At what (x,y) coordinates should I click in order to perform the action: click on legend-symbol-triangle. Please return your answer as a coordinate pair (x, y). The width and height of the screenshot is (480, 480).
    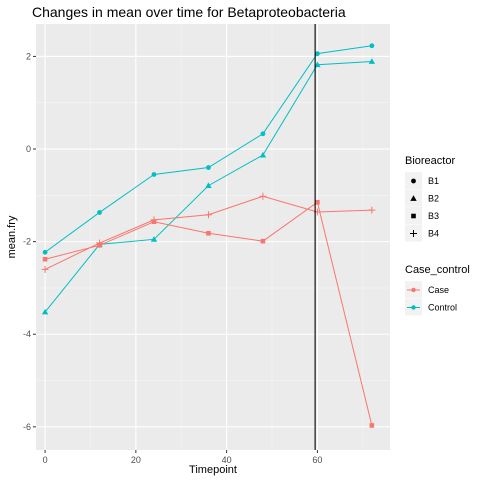
    Looking at the image, I should click on (413, 198).